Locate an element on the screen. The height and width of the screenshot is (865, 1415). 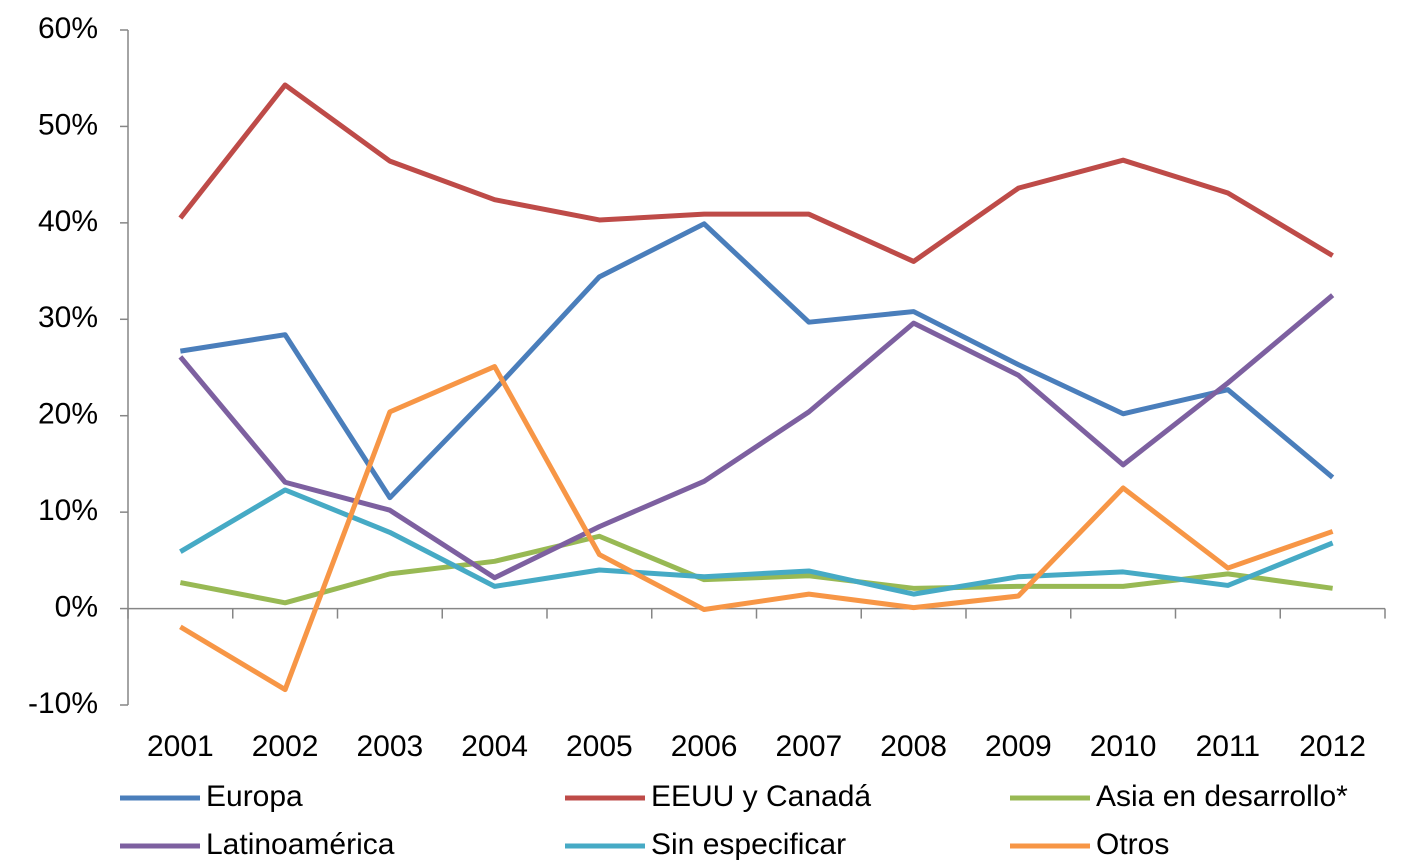
y-tick-label: 40% is located at coordinates (68, 221).